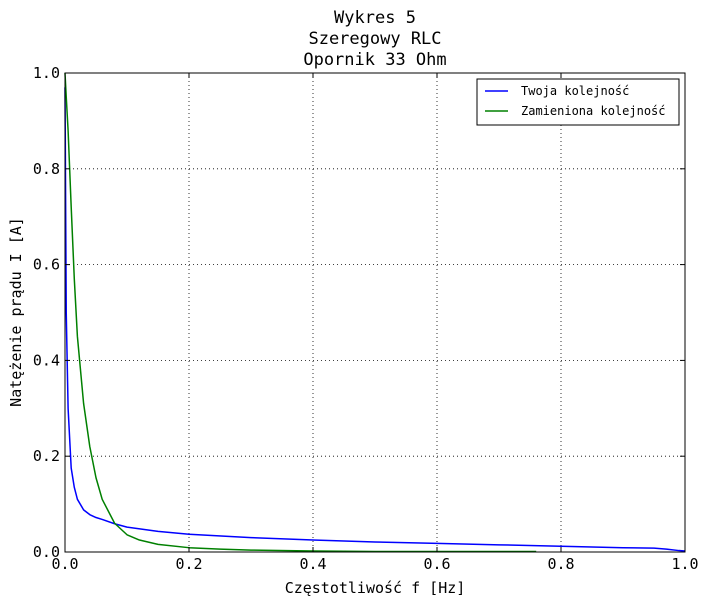 The height and width of the screenshot is (607, 707). Describe the element at coordinates (684, 564) in the screenshot. I see `x-tick-label: 1.0` at that location.